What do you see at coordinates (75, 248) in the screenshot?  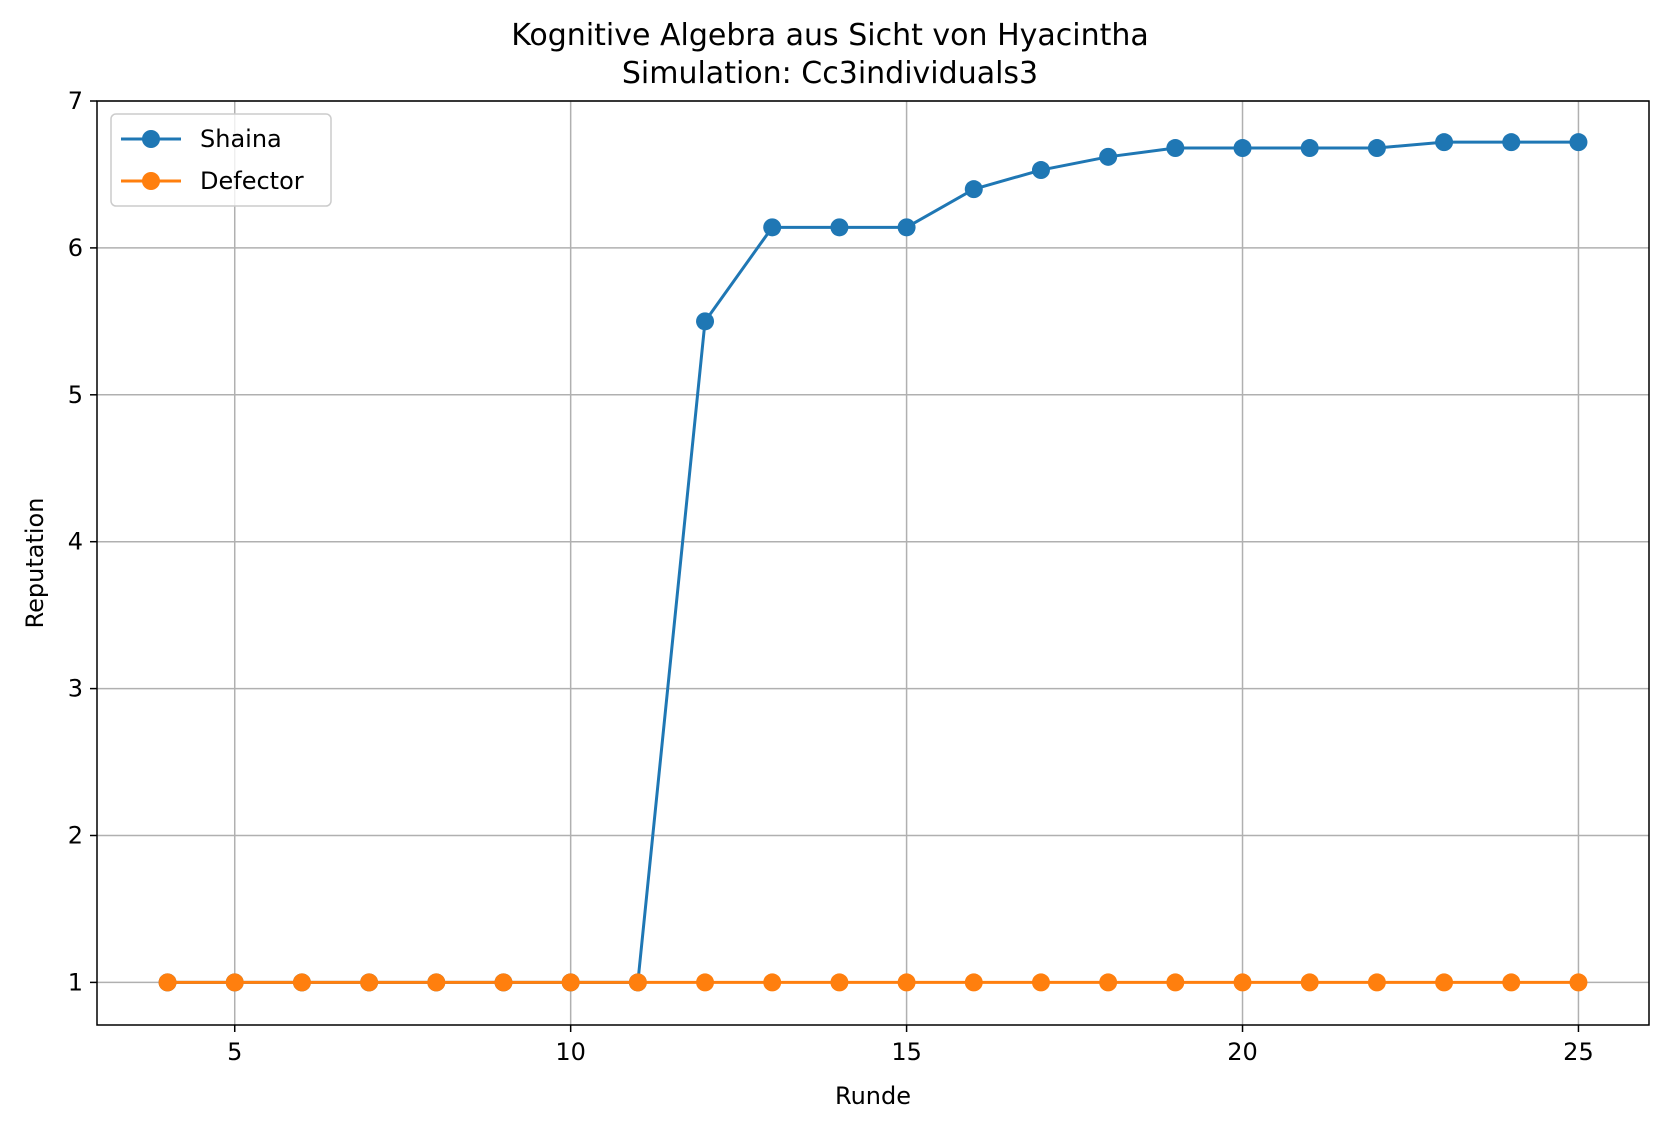 I see `y-tick-label: 6` at bounding box center [75, 248].